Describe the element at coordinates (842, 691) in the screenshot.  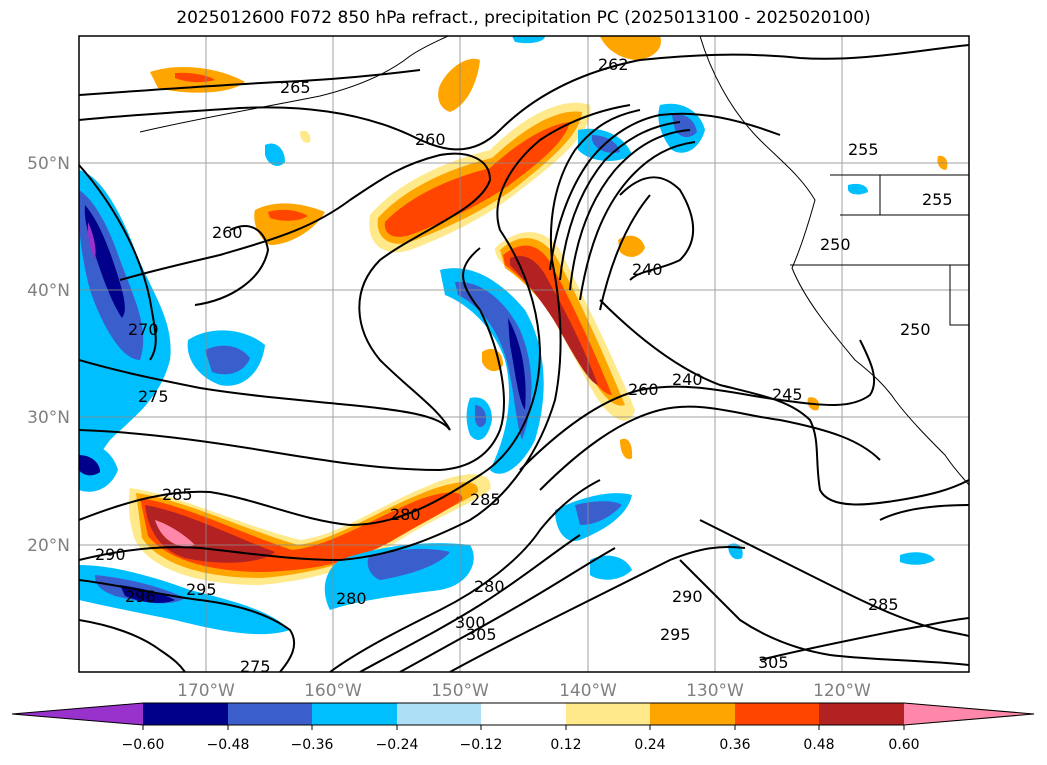
I see `lon-tick-label: 120°W` at that location.